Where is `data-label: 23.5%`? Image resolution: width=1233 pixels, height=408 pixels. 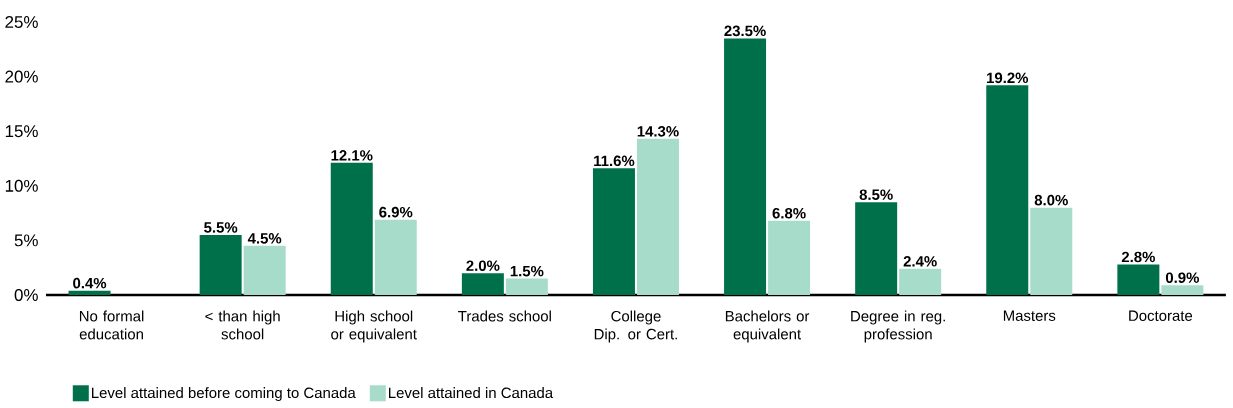
data-label: 23.5% is located at coordinates (745, 31).